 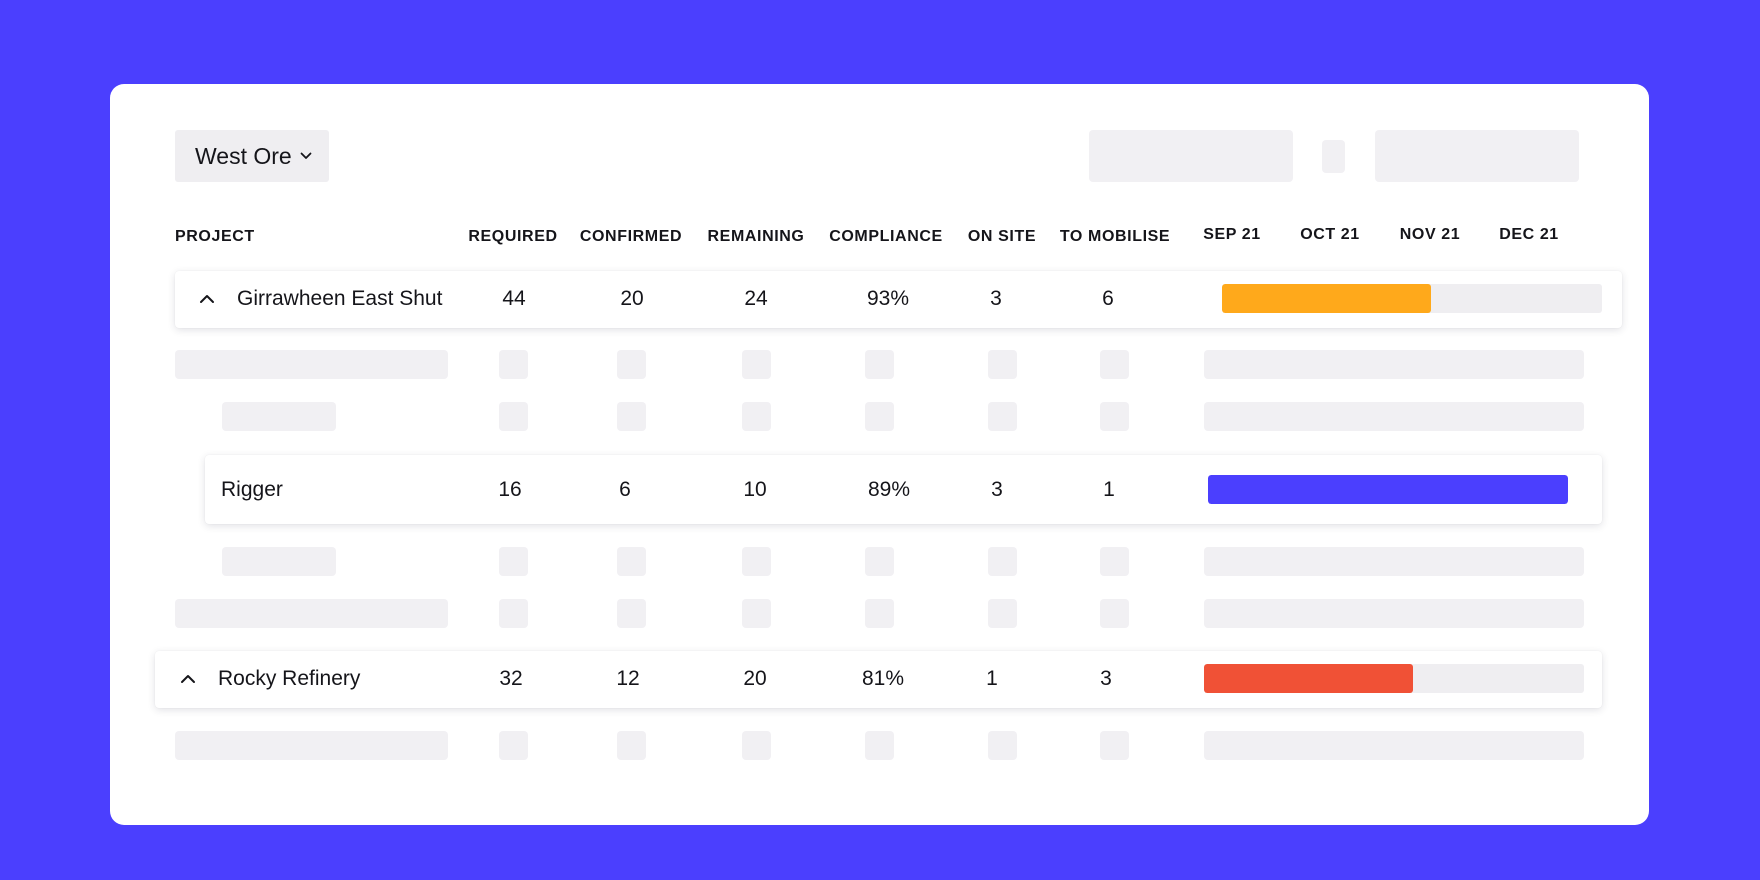 I want to click on required-value: 44, so click(x=514, y=298).